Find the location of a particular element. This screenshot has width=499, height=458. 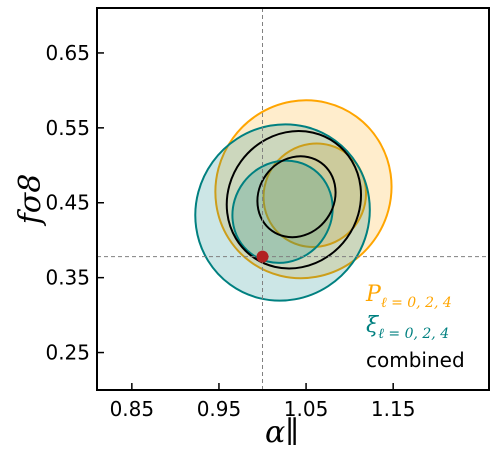

fiducial-marker-layer is located at coordinates (262, 256).